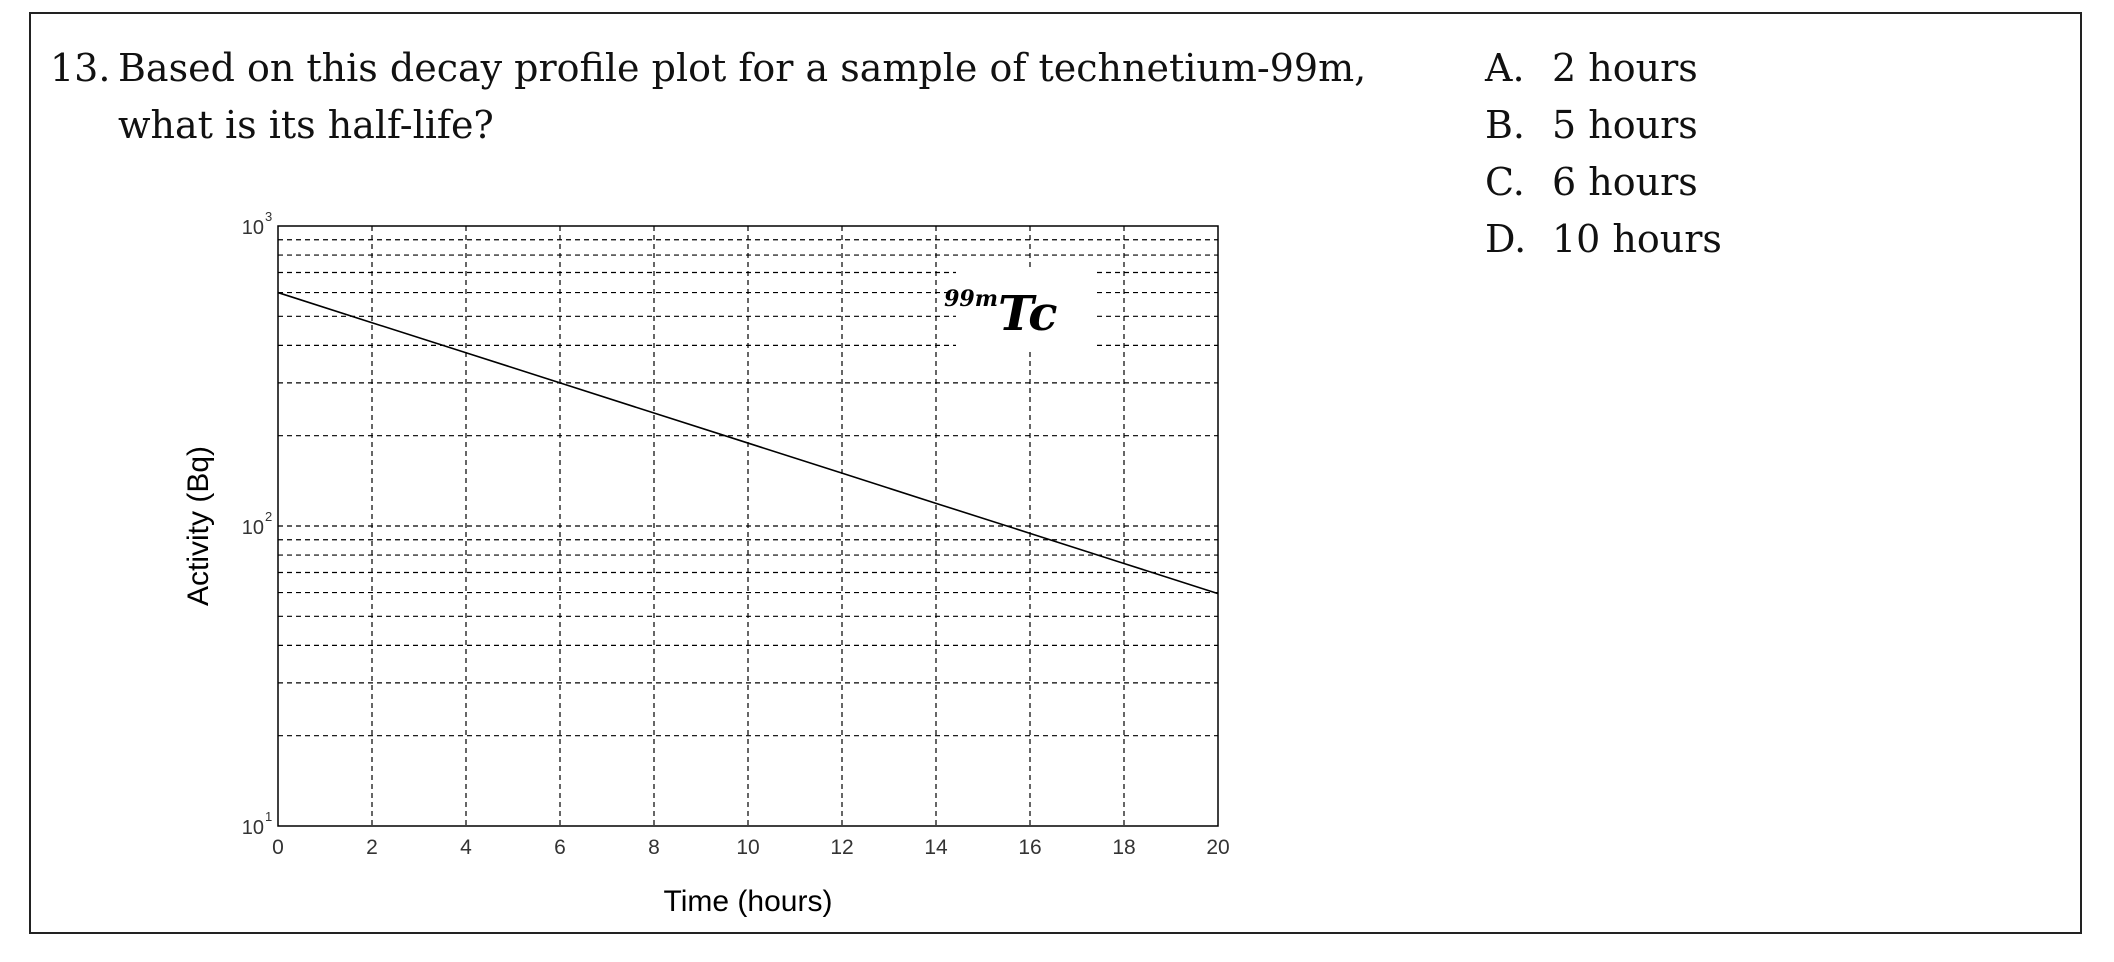 Image resolution: width=2114 pixels, height=962 pixels. Describe the element at coordinates (654, 847) in the screenshot. I see `x-tick-label: 8` at that location.